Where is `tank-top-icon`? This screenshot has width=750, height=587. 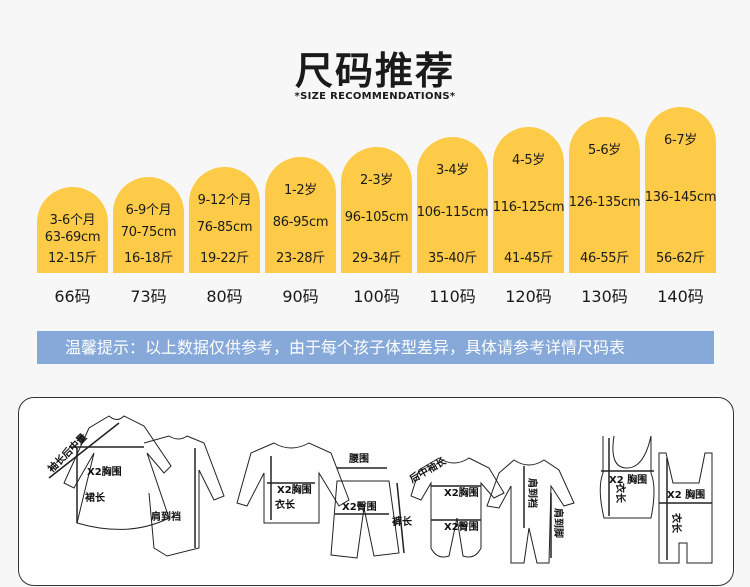 tank-top-icon is located at coordinates (627, 477).